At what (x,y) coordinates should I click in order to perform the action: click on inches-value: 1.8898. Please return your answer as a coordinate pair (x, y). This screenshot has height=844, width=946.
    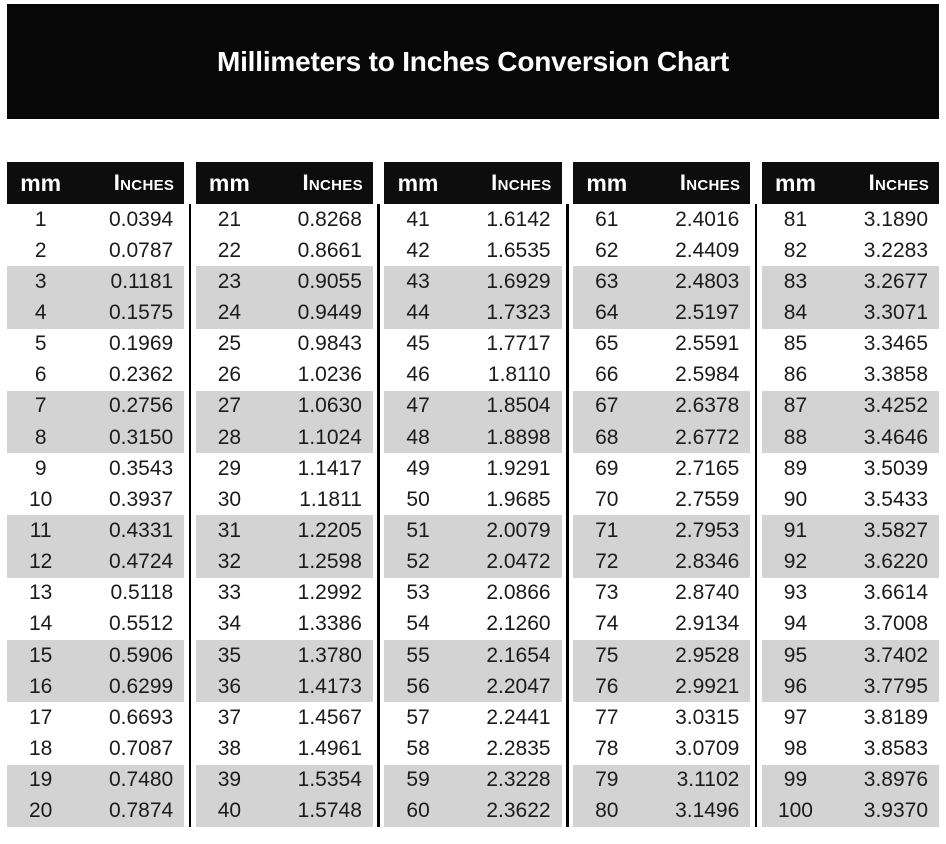
    Looking at the image, I should click on (518, 437).